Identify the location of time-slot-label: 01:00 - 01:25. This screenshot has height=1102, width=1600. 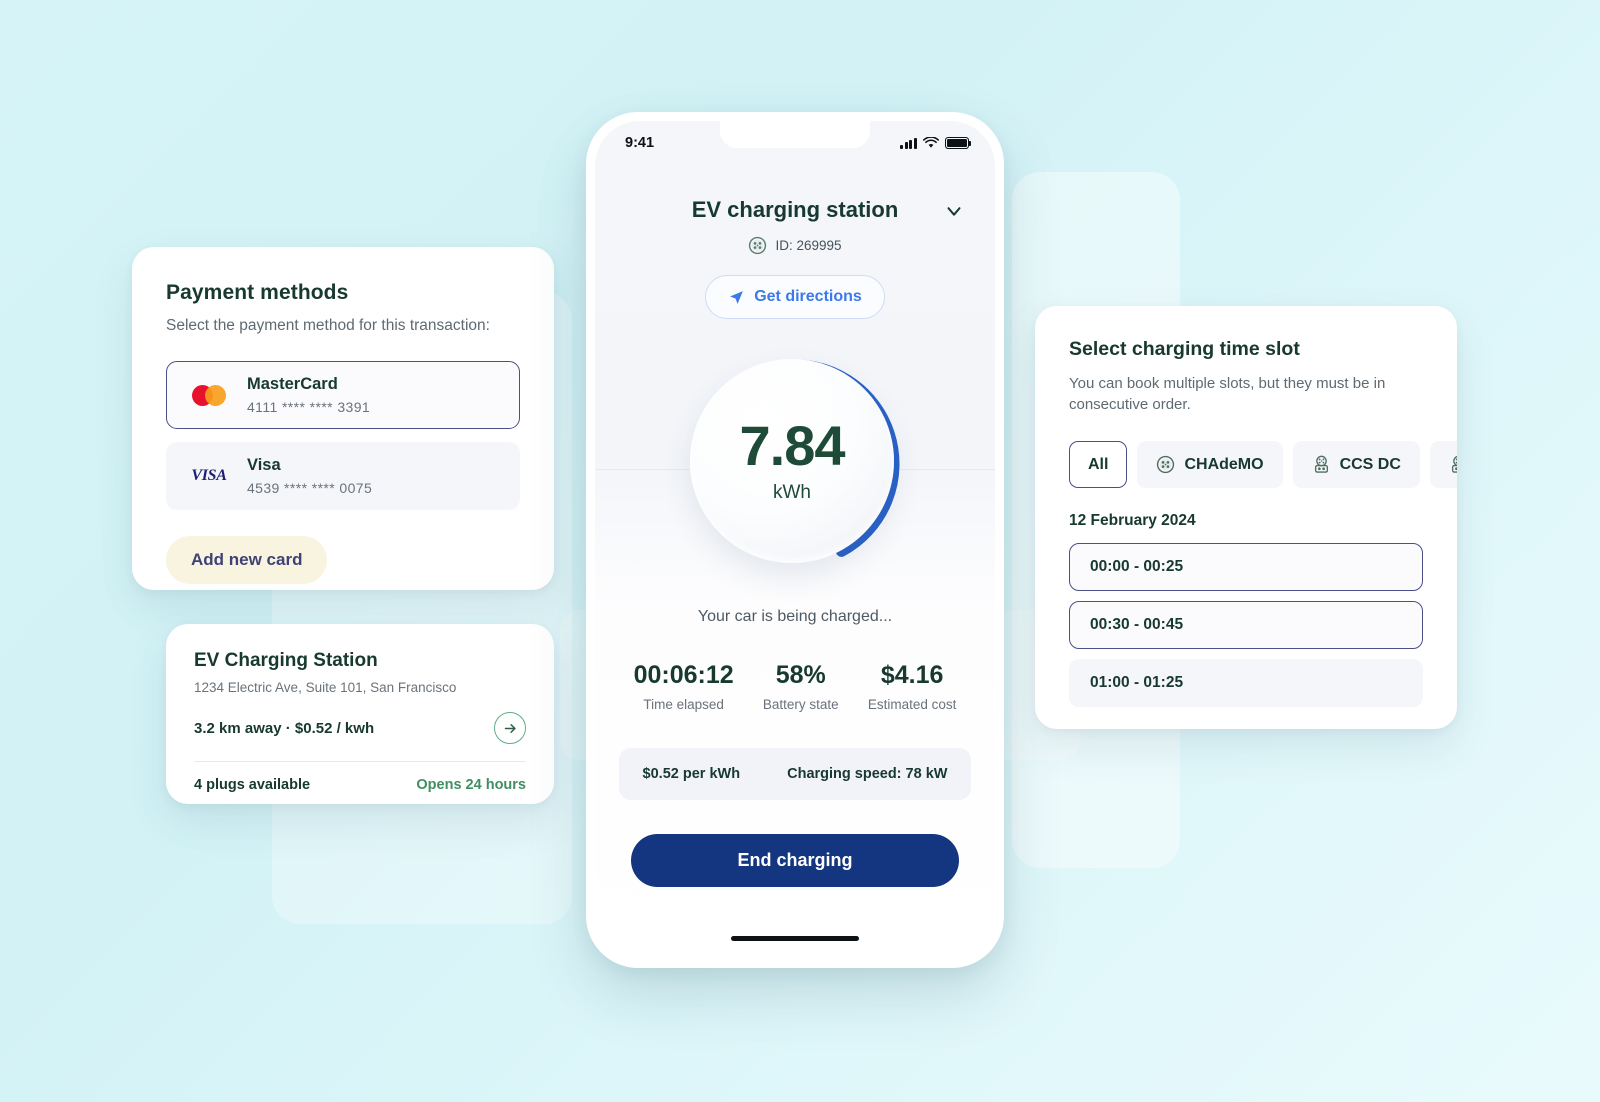
(1137, 682).